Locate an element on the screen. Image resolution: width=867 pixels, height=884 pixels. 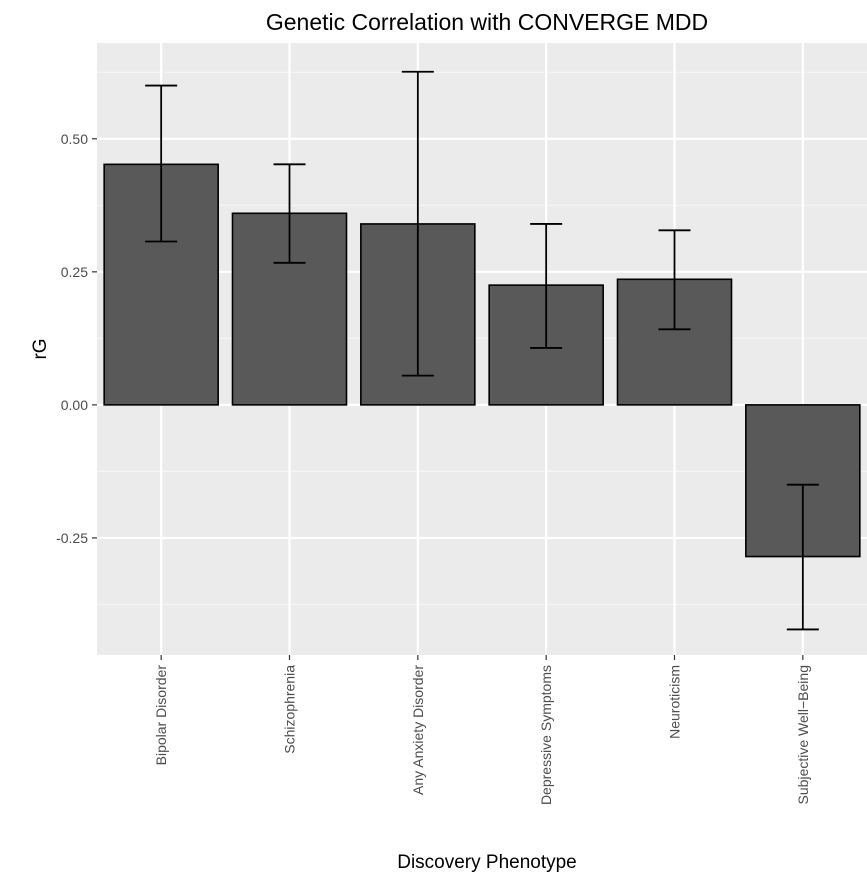
y-axis-title: rG is located at coordinates (40, 348).